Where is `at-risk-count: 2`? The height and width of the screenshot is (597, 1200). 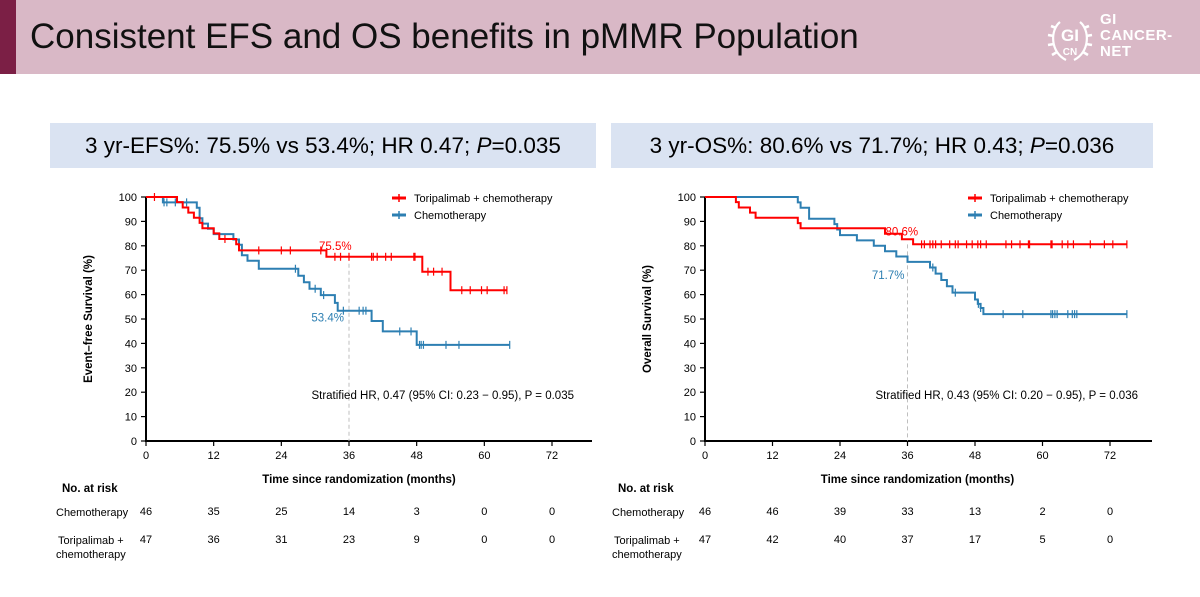 at-risk-count: 2 is located at coordinates (1042, 512).